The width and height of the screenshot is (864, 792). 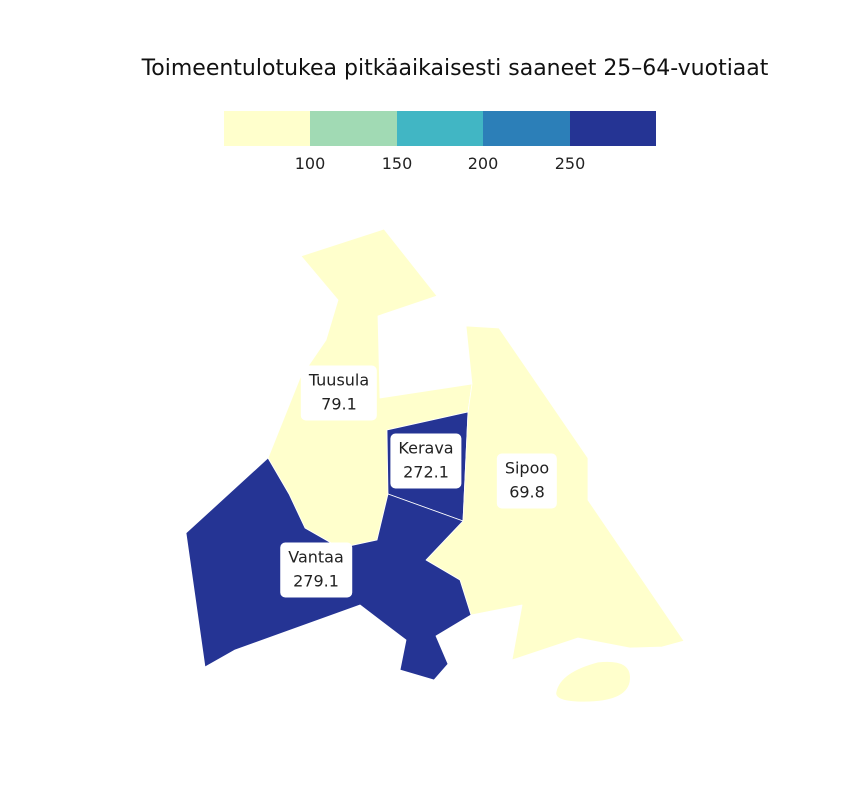 I want to click on legend-tick-250: 250, so click(x=570, y=163).